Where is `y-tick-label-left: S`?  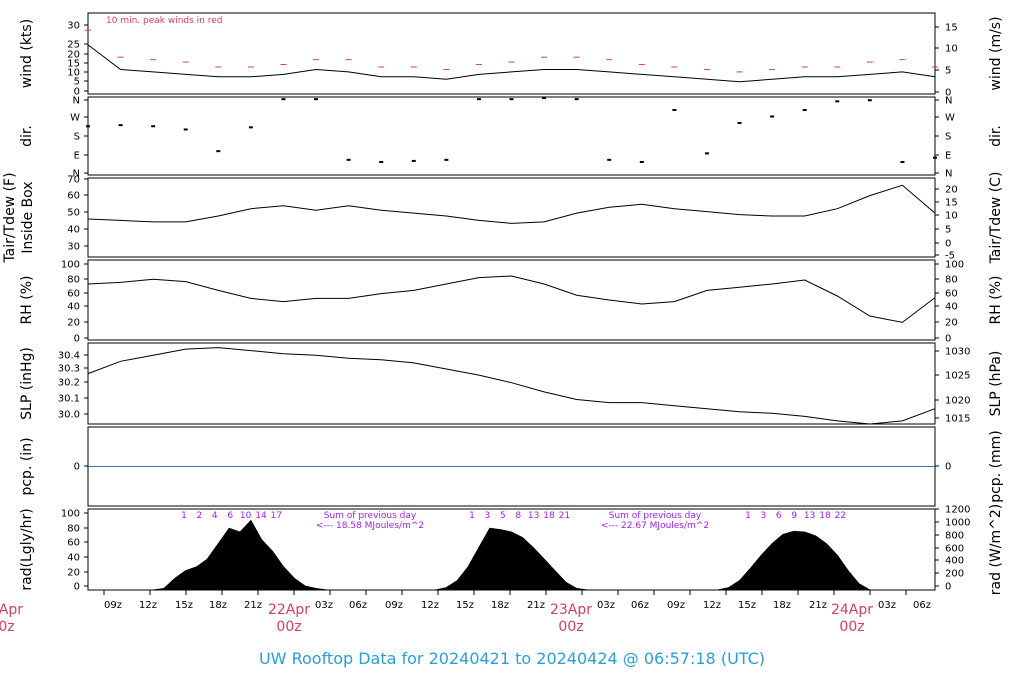
y-tick-label-left: S is located at coordinates (77, 137).